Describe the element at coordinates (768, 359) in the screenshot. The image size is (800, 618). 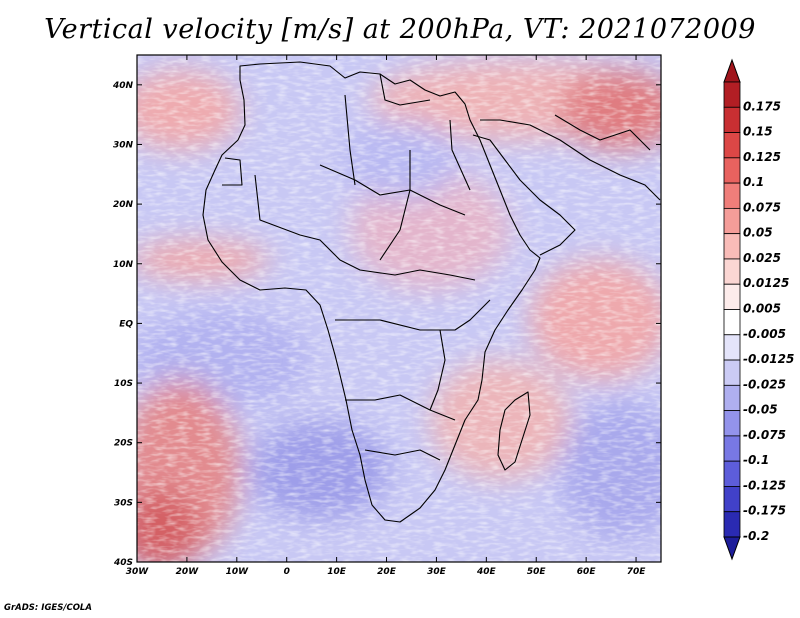
I see `colorbar-label: -0.0125` at that location.